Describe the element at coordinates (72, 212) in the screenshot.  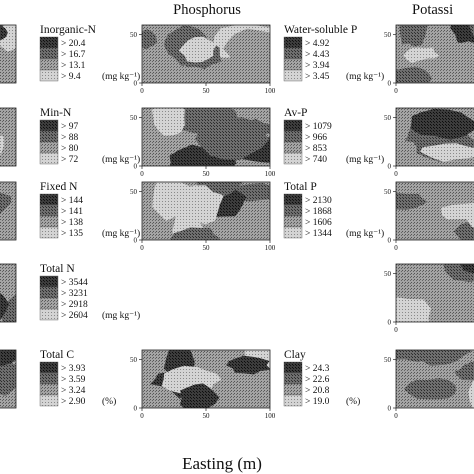
I see `legend-label: > 141` at that location.